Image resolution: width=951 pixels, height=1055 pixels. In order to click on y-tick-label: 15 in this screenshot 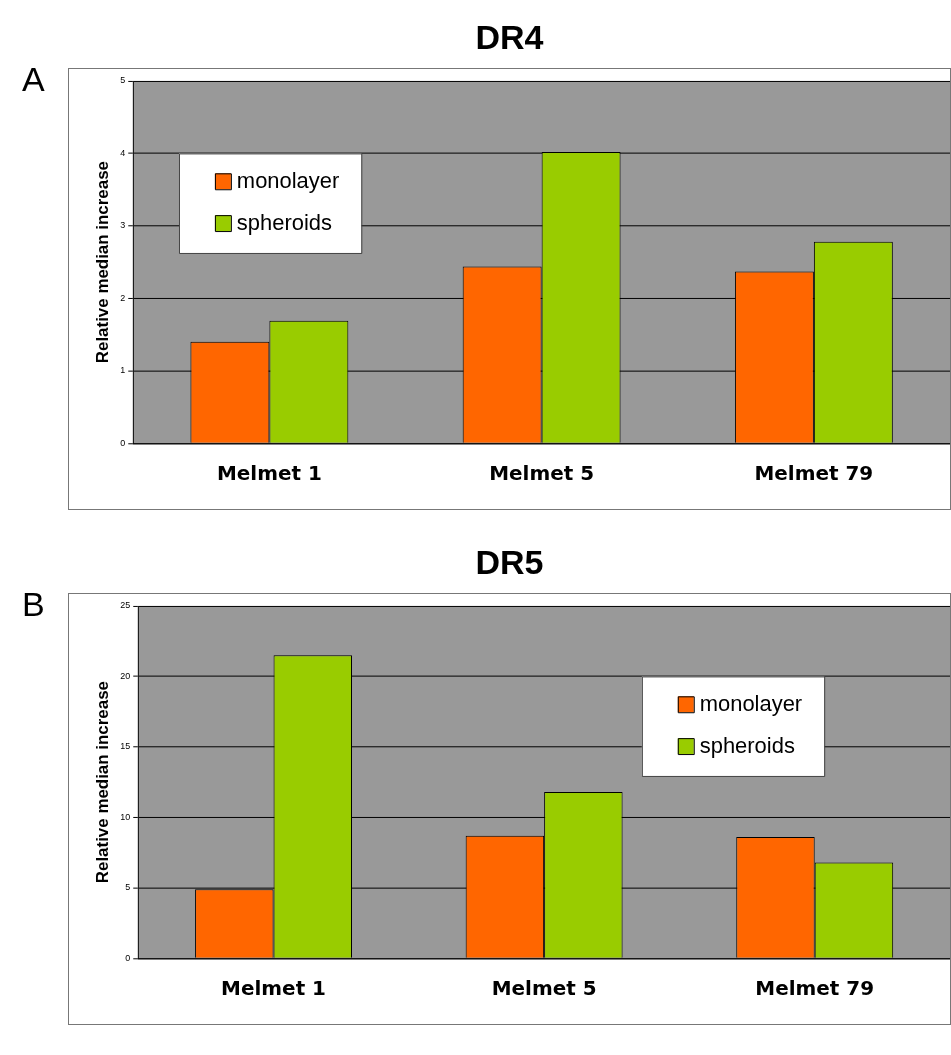, I will do `click(125, 746)`.